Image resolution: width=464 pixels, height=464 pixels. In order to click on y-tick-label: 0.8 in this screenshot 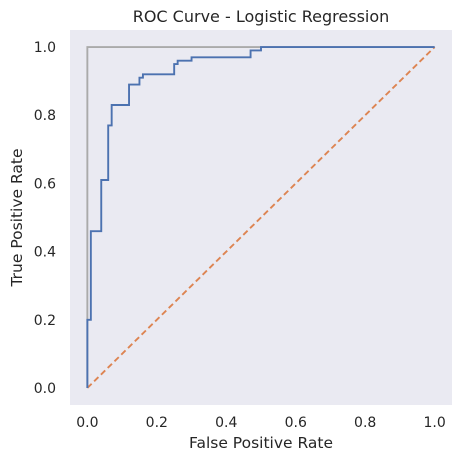, I will do `click(45, 116)`.